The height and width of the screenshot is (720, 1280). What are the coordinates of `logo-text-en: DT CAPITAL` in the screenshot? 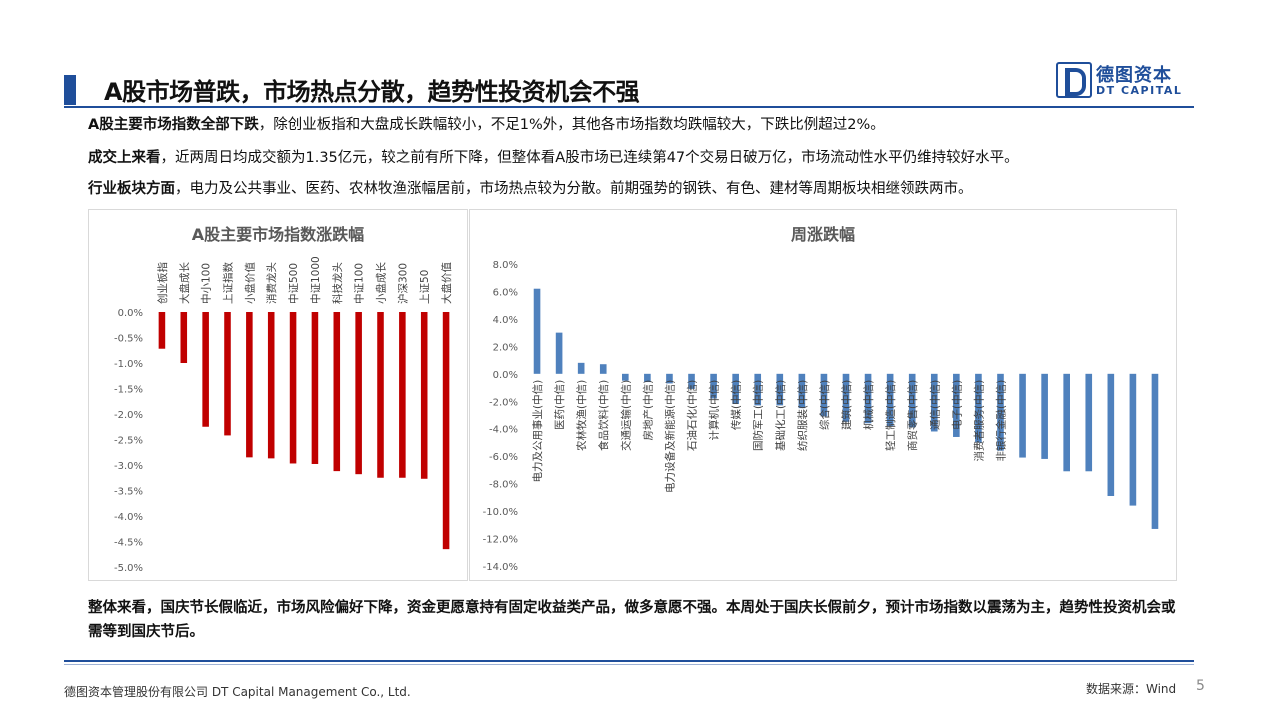 It's located at (1139, 90).